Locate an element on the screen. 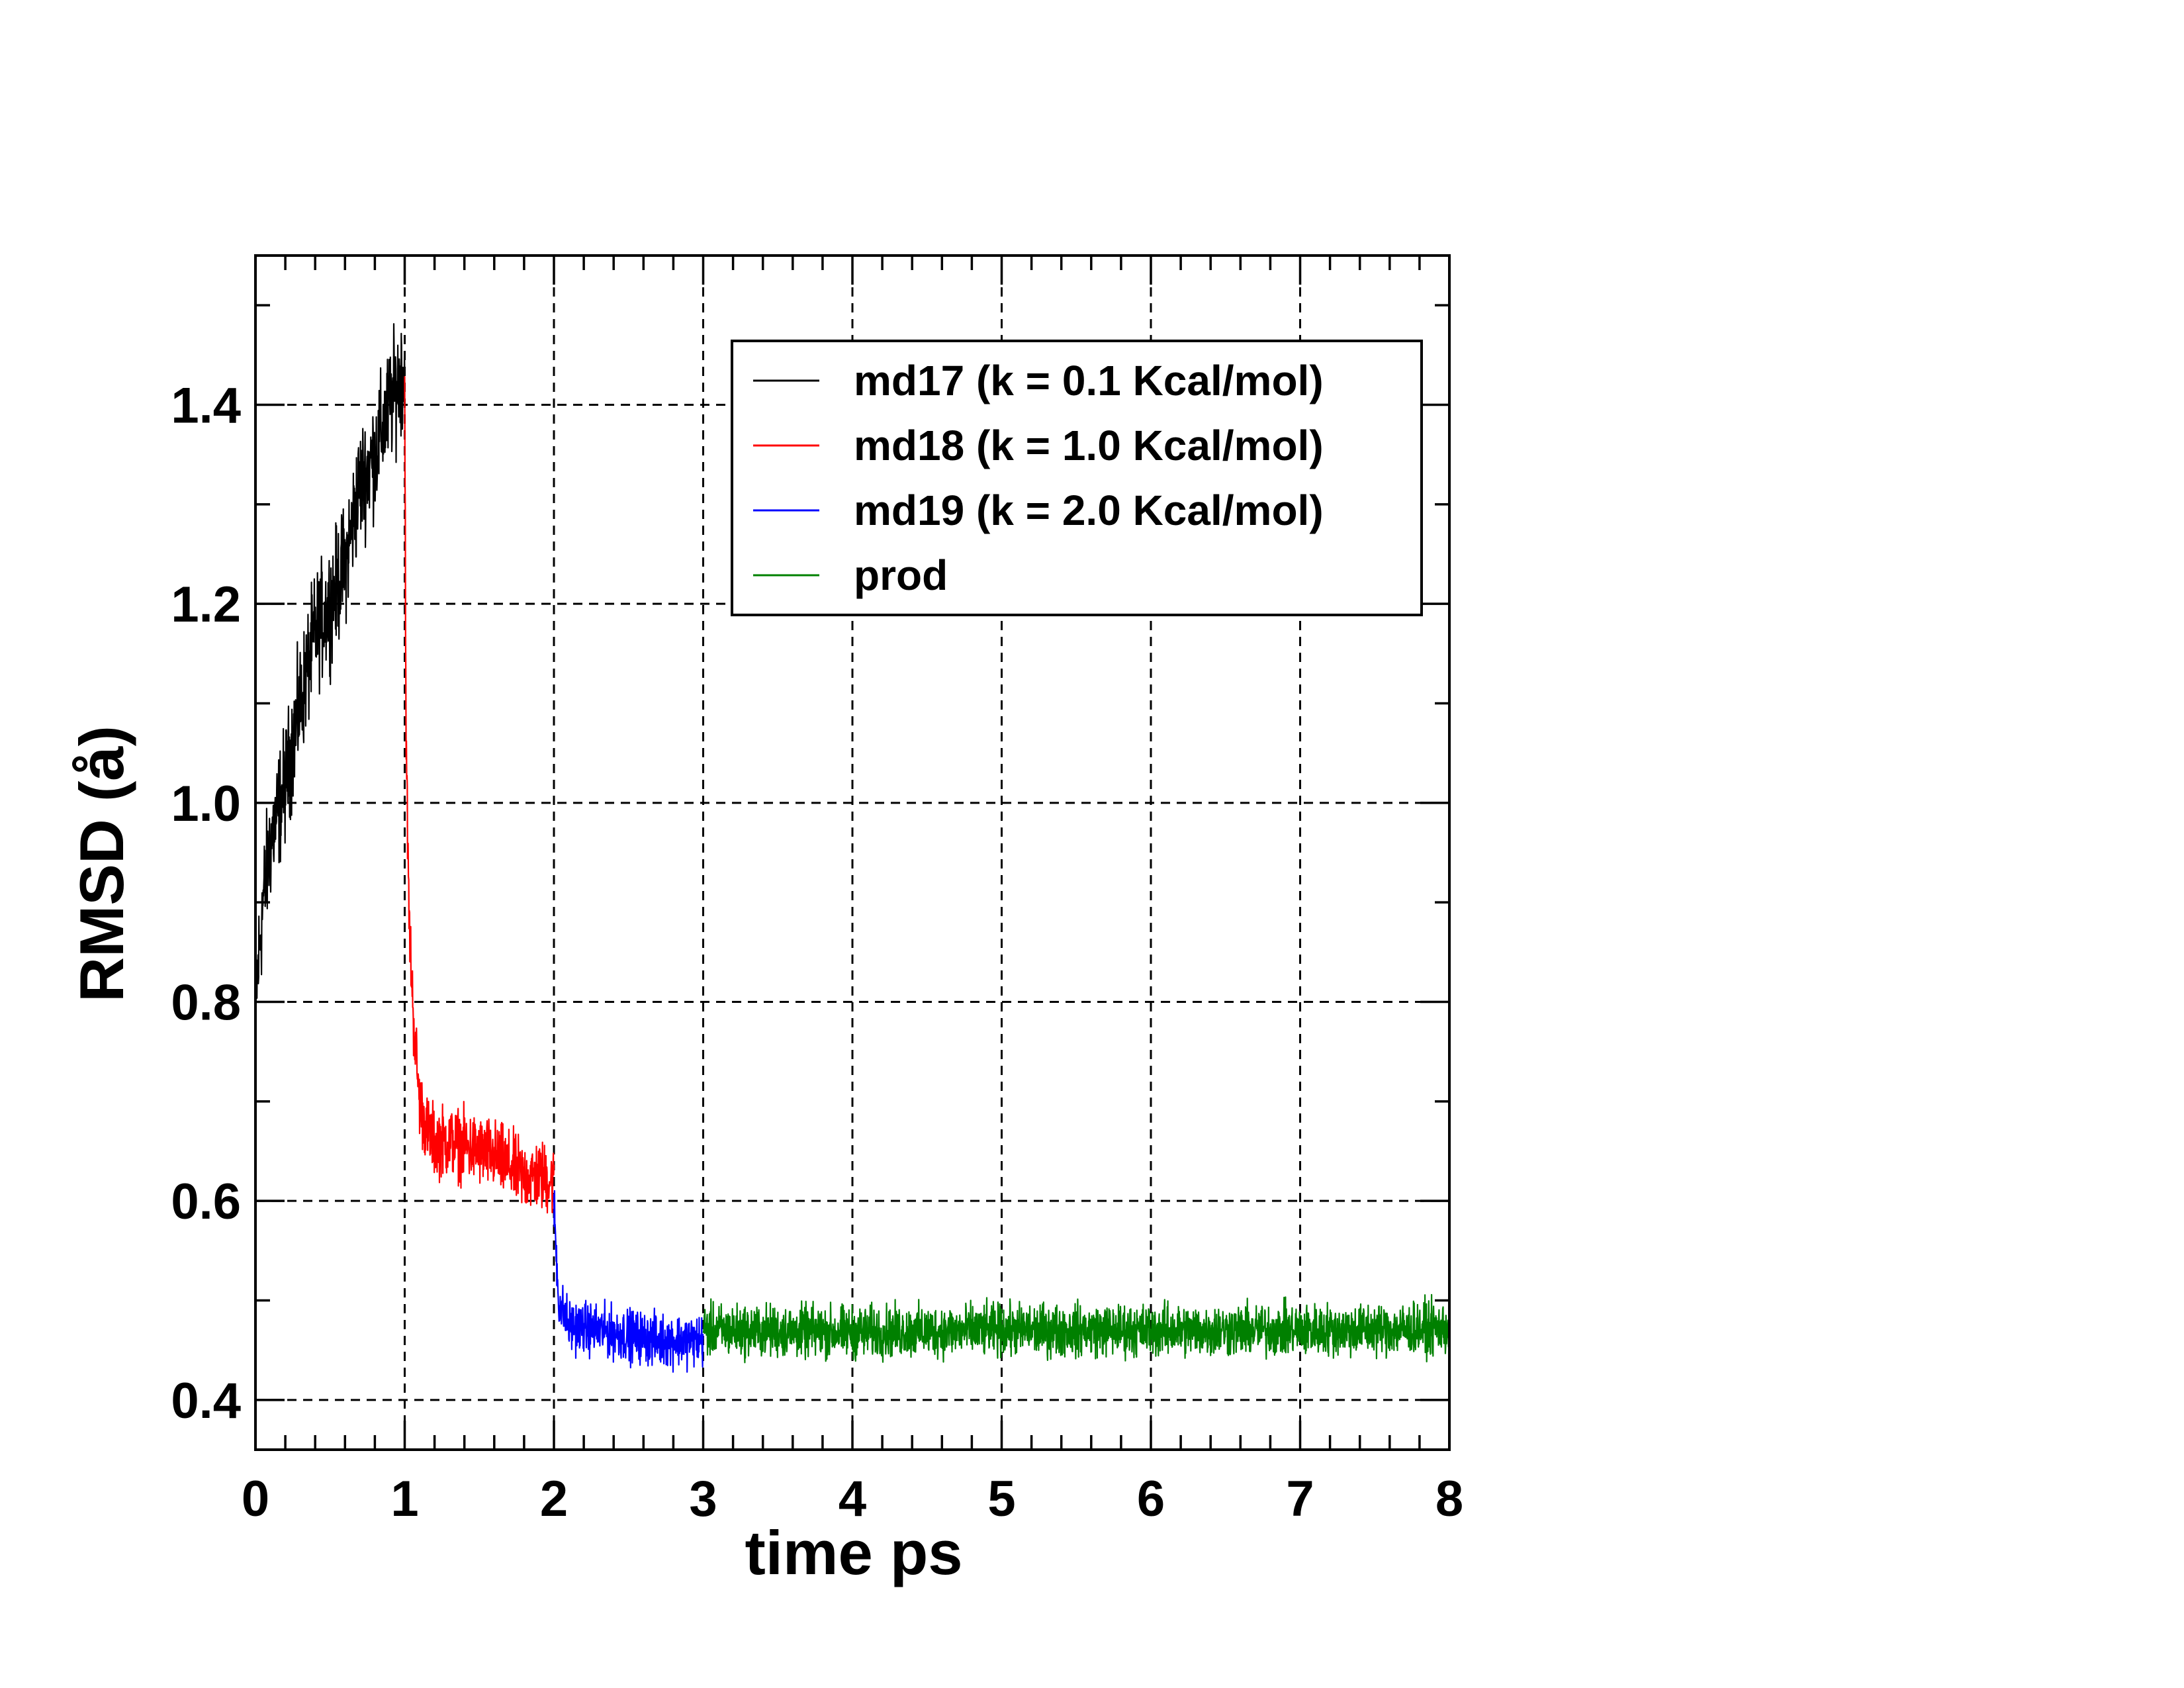 The image size is (2184, 1688). y-tick-label: 1.0 is located at coordinates (206, 804).